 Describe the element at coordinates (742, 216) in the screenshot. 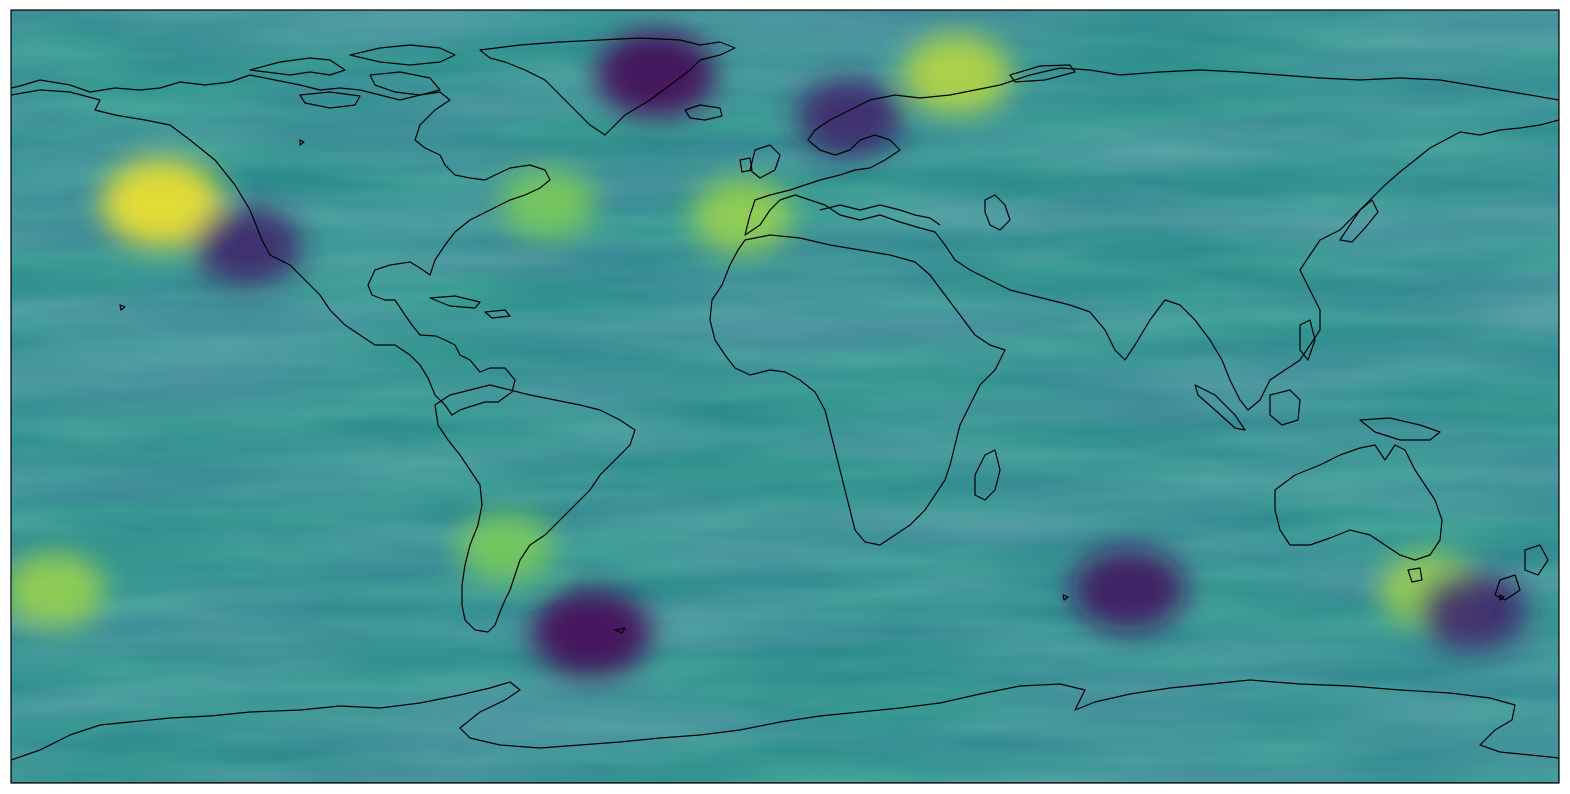

I see `field-feature-iberia-maximum` at that location.